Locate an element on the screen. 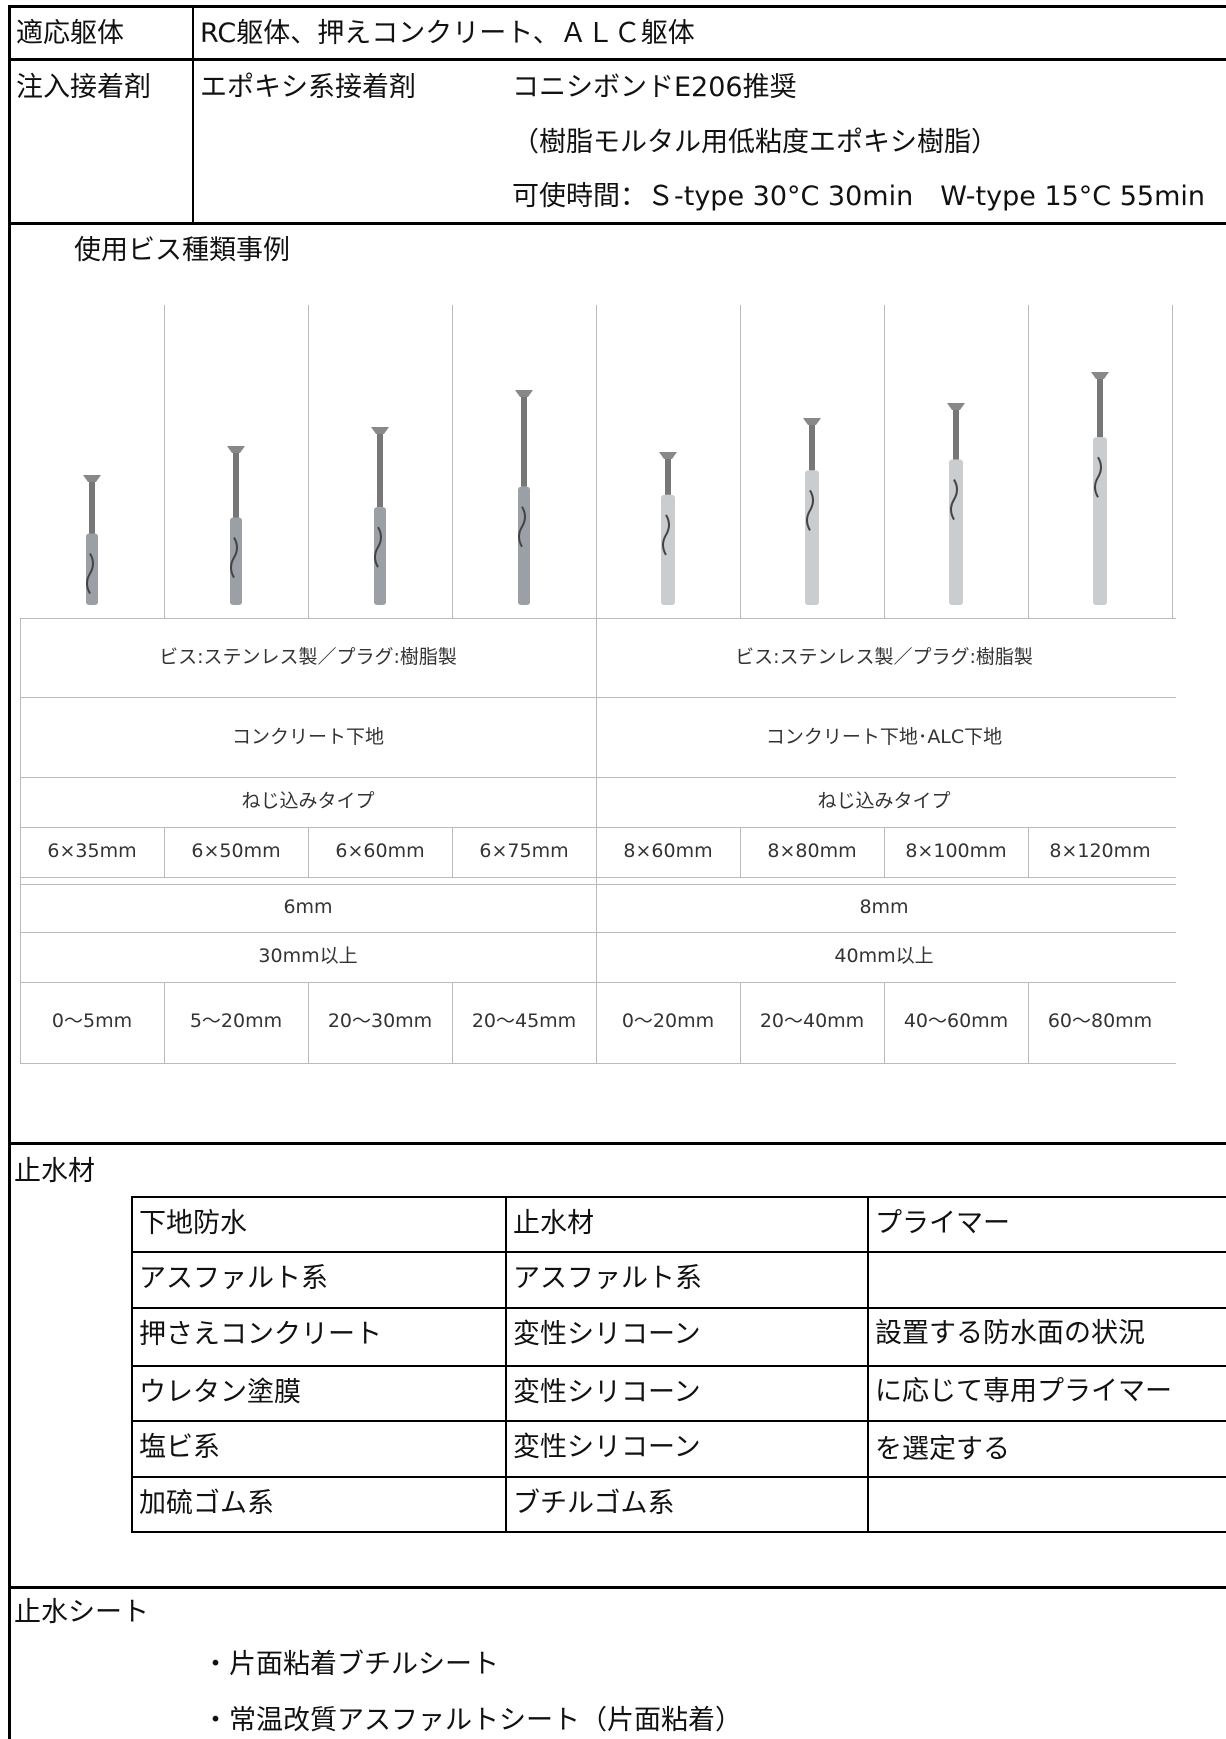 Image resolution: width=1226 pixels, height=1739 pixels. section-title: 使用ビス種類事例 is located at coordinates (182, 250).